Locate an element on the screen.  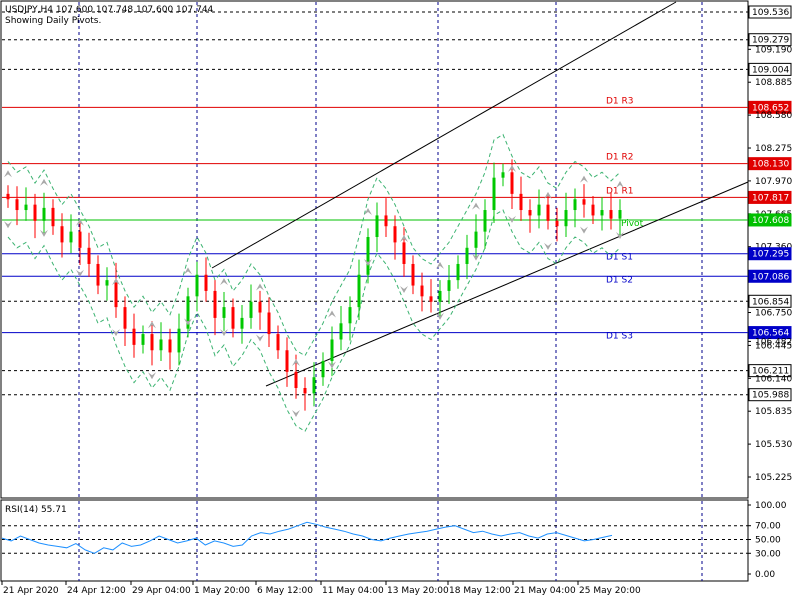
pivot-label-3: Pivot is located at coordinates (632, 224).